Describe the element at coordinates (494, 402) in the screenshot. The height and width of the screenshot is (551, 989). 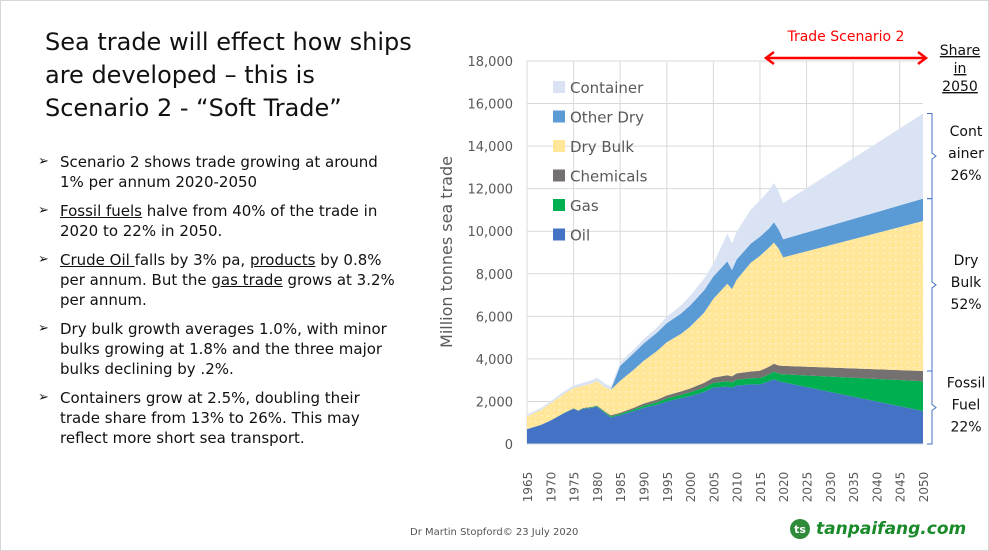
I see `y-tick-label: 2,000` at that location.